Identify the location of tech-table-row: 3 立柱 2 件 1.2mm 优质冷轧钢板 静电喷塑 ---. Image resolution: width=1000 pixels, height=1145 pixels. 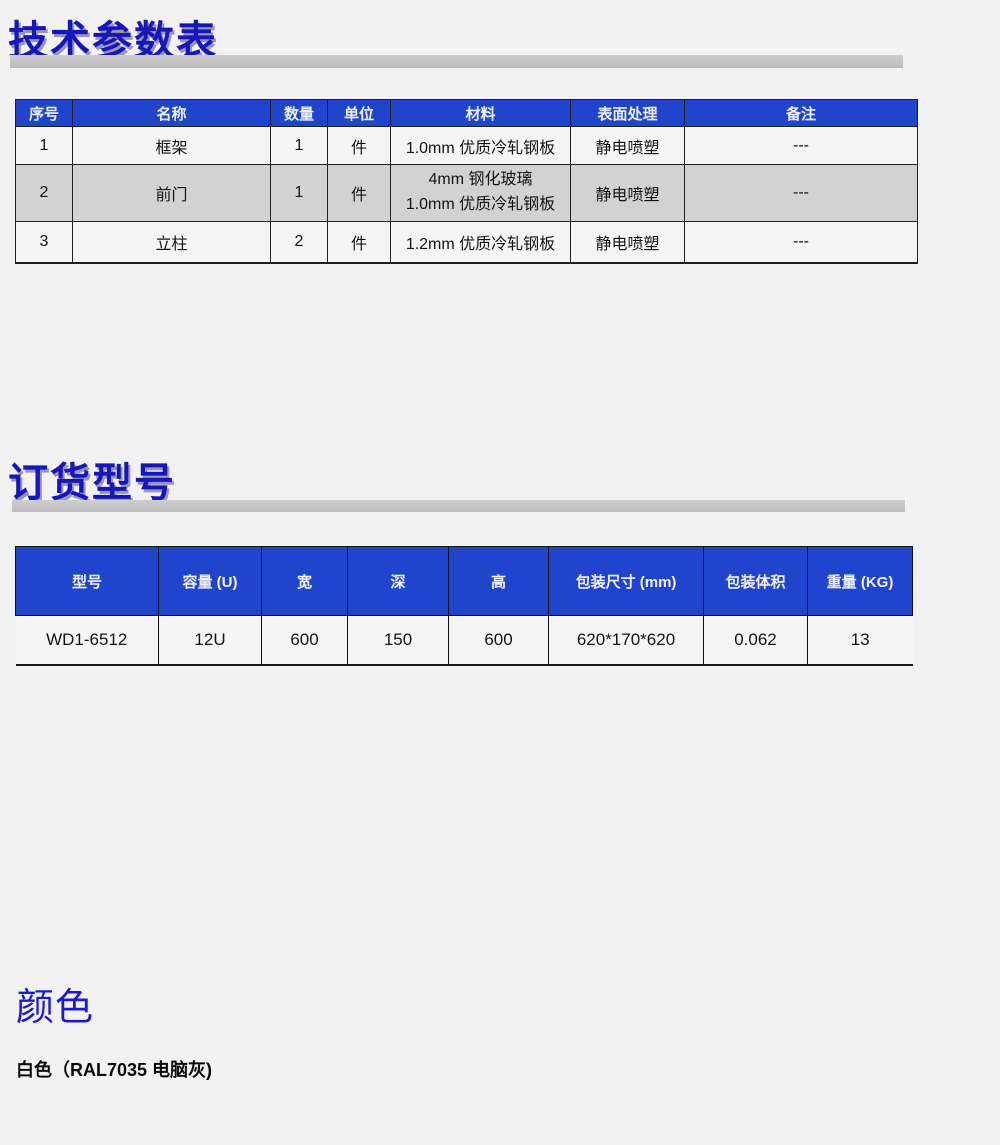
(466, 242).